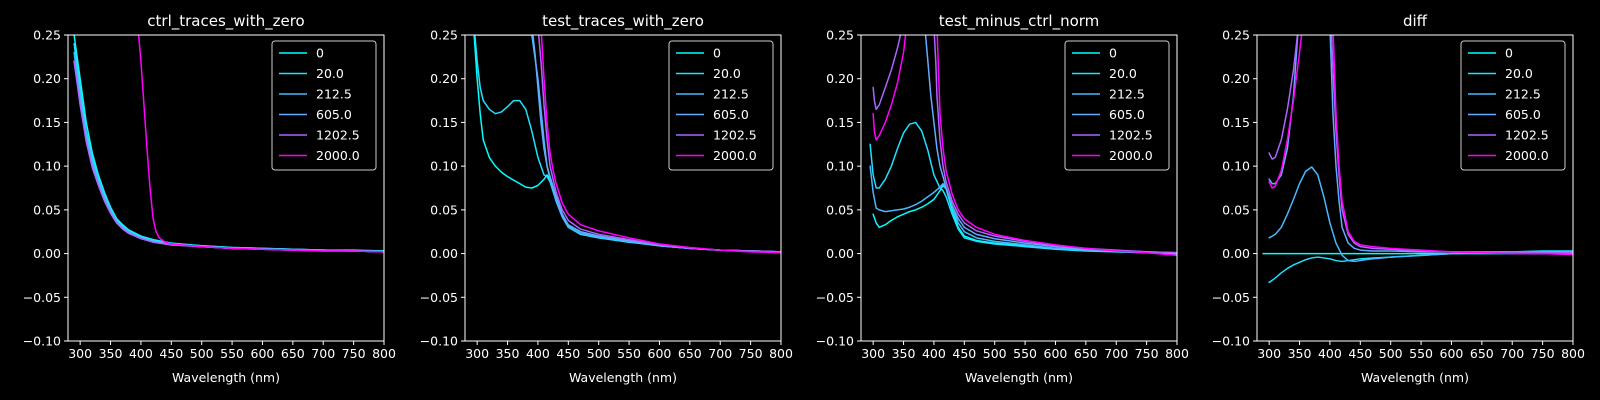 The height and width of the screenshot is (400, 1600). I want to click on series-line-1202.5, so click(1024, 144).